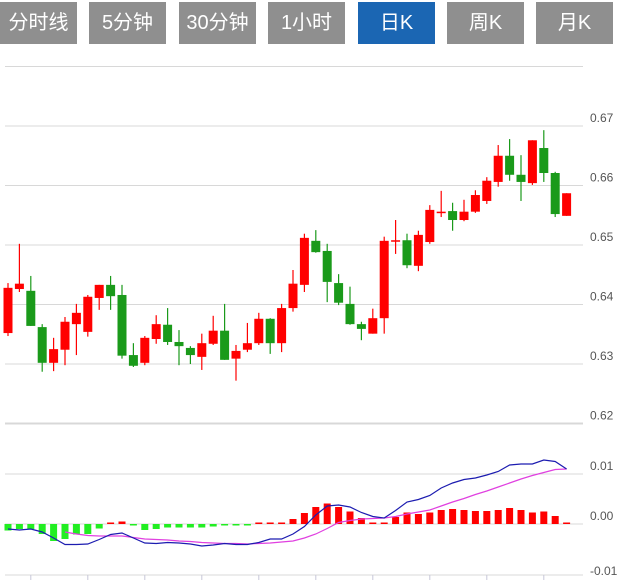 Image resolution: width=633 pixels, height=582 pixels. What do you see at coordinates (217, 23) in the screenshot?
I see `tab-30-minute: 30分钟` at bounding box center [217, 23].